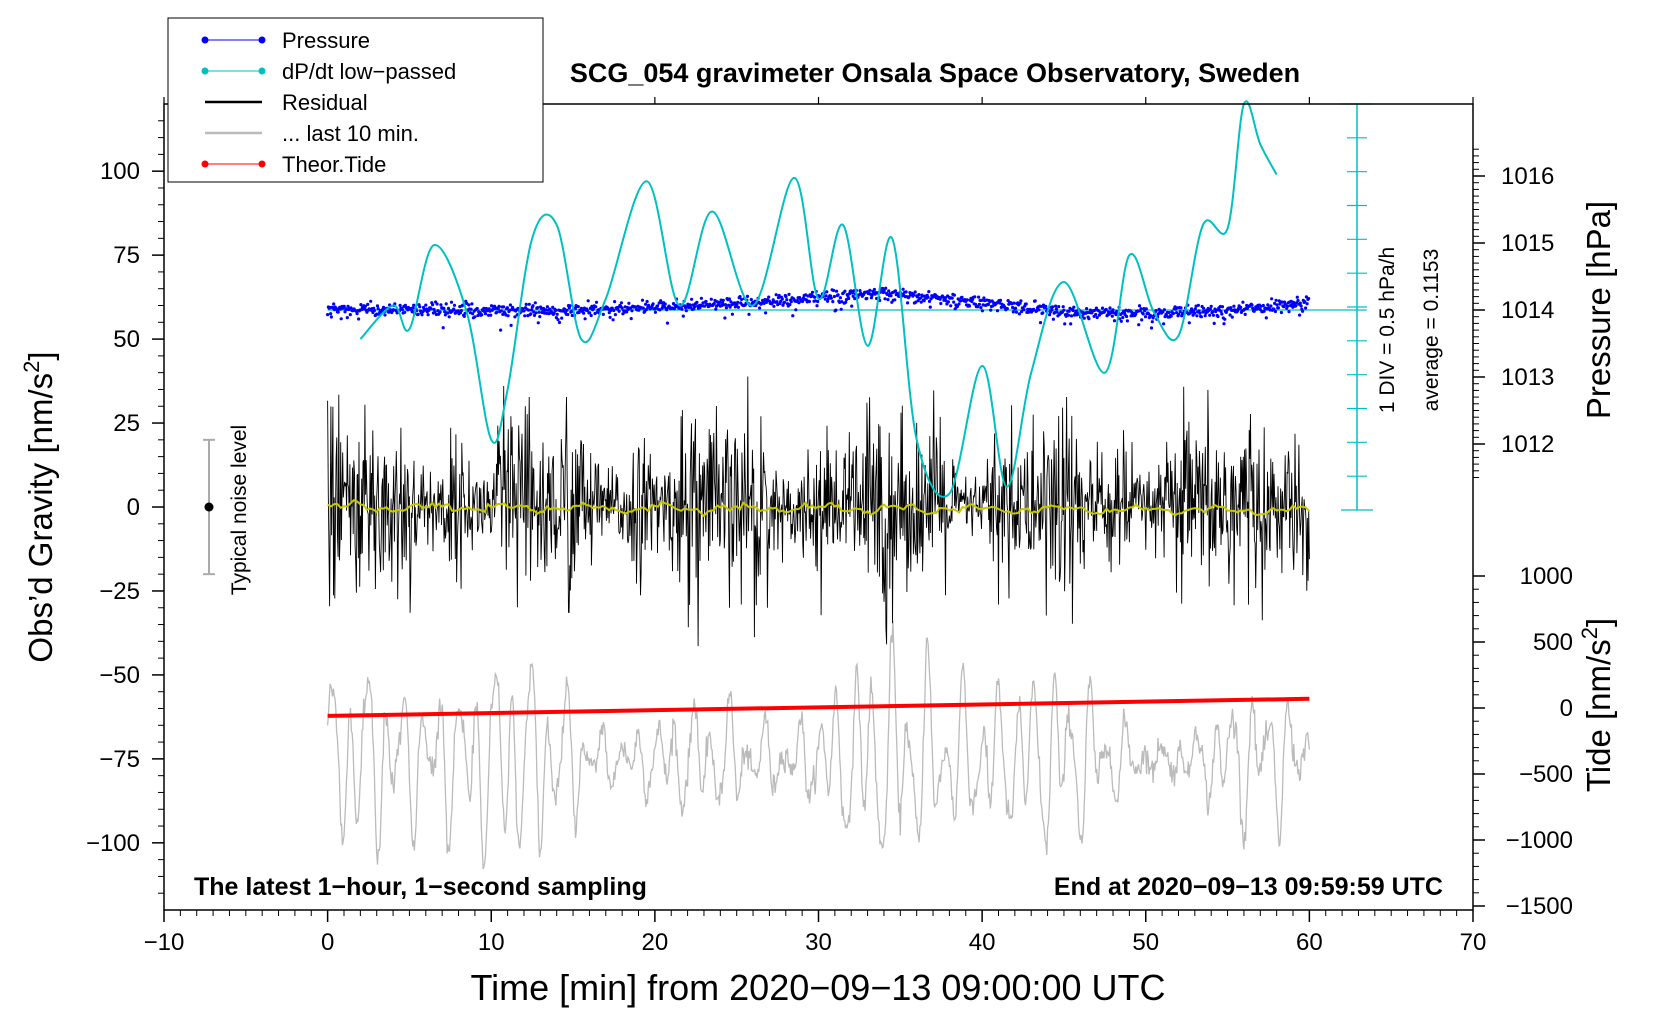 The height and width of the screenshot is (1020, 1660). I want to click on y-tick-label: 50, so click(126, 339).